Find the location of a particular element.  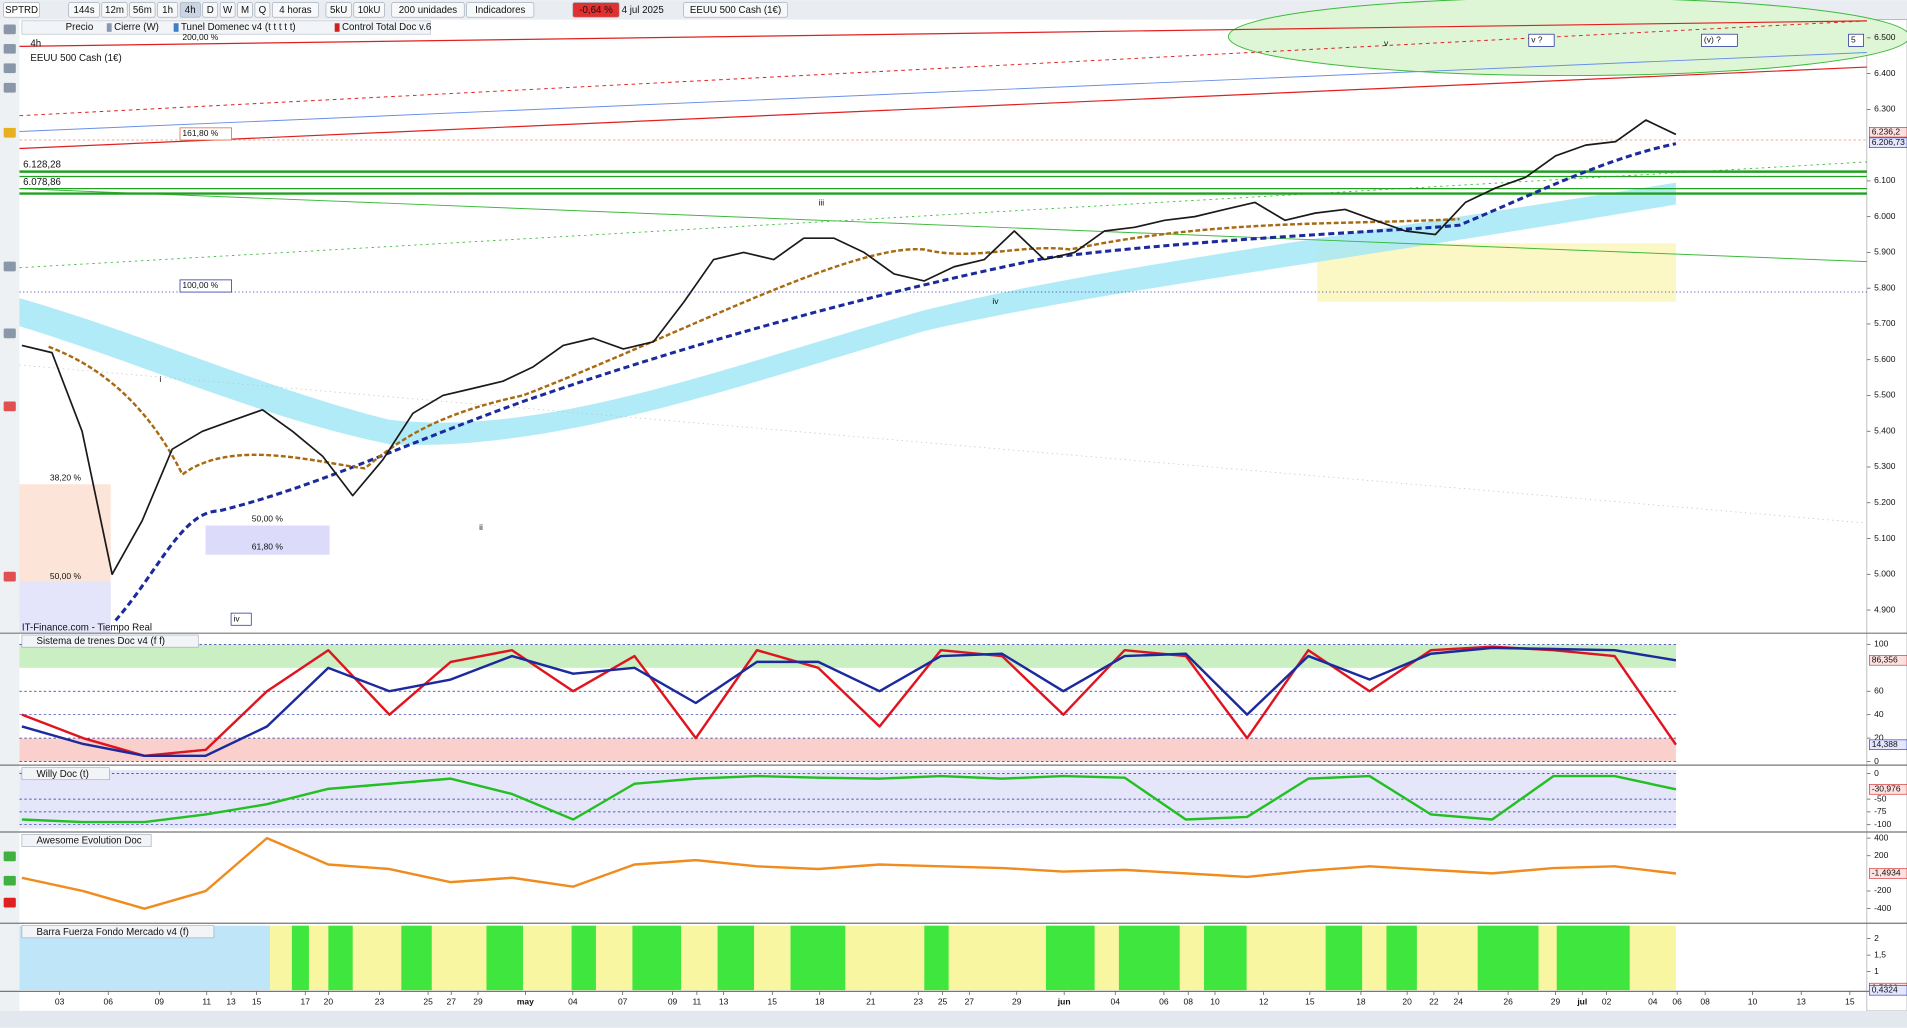

x-tick-label: 24 is located at coordinates (1458, 1002).